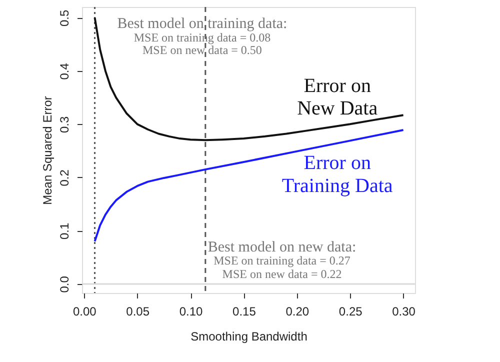  Describe the element at coordinates (244, 311) in the screenshot. I see `x-tick-label: 0.15` at that location.